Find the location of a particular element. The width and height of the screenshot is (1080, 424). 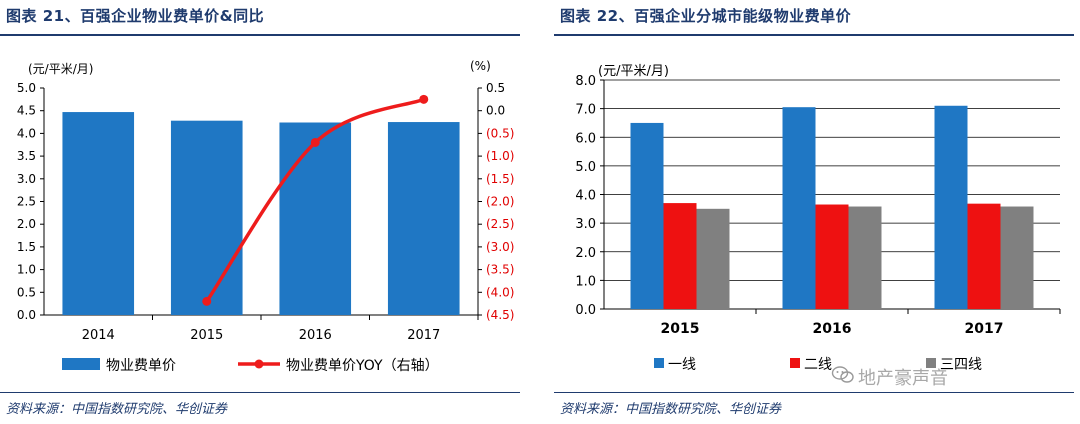

bar-一线-2015 is located at coordinates (647, 215).